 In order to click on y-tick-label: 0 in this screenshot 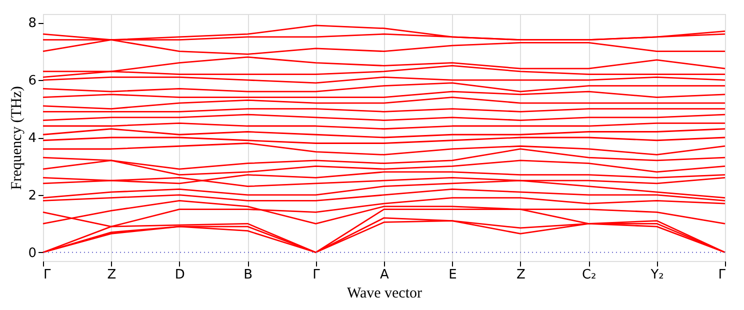, I will do `click(32, 253)`.